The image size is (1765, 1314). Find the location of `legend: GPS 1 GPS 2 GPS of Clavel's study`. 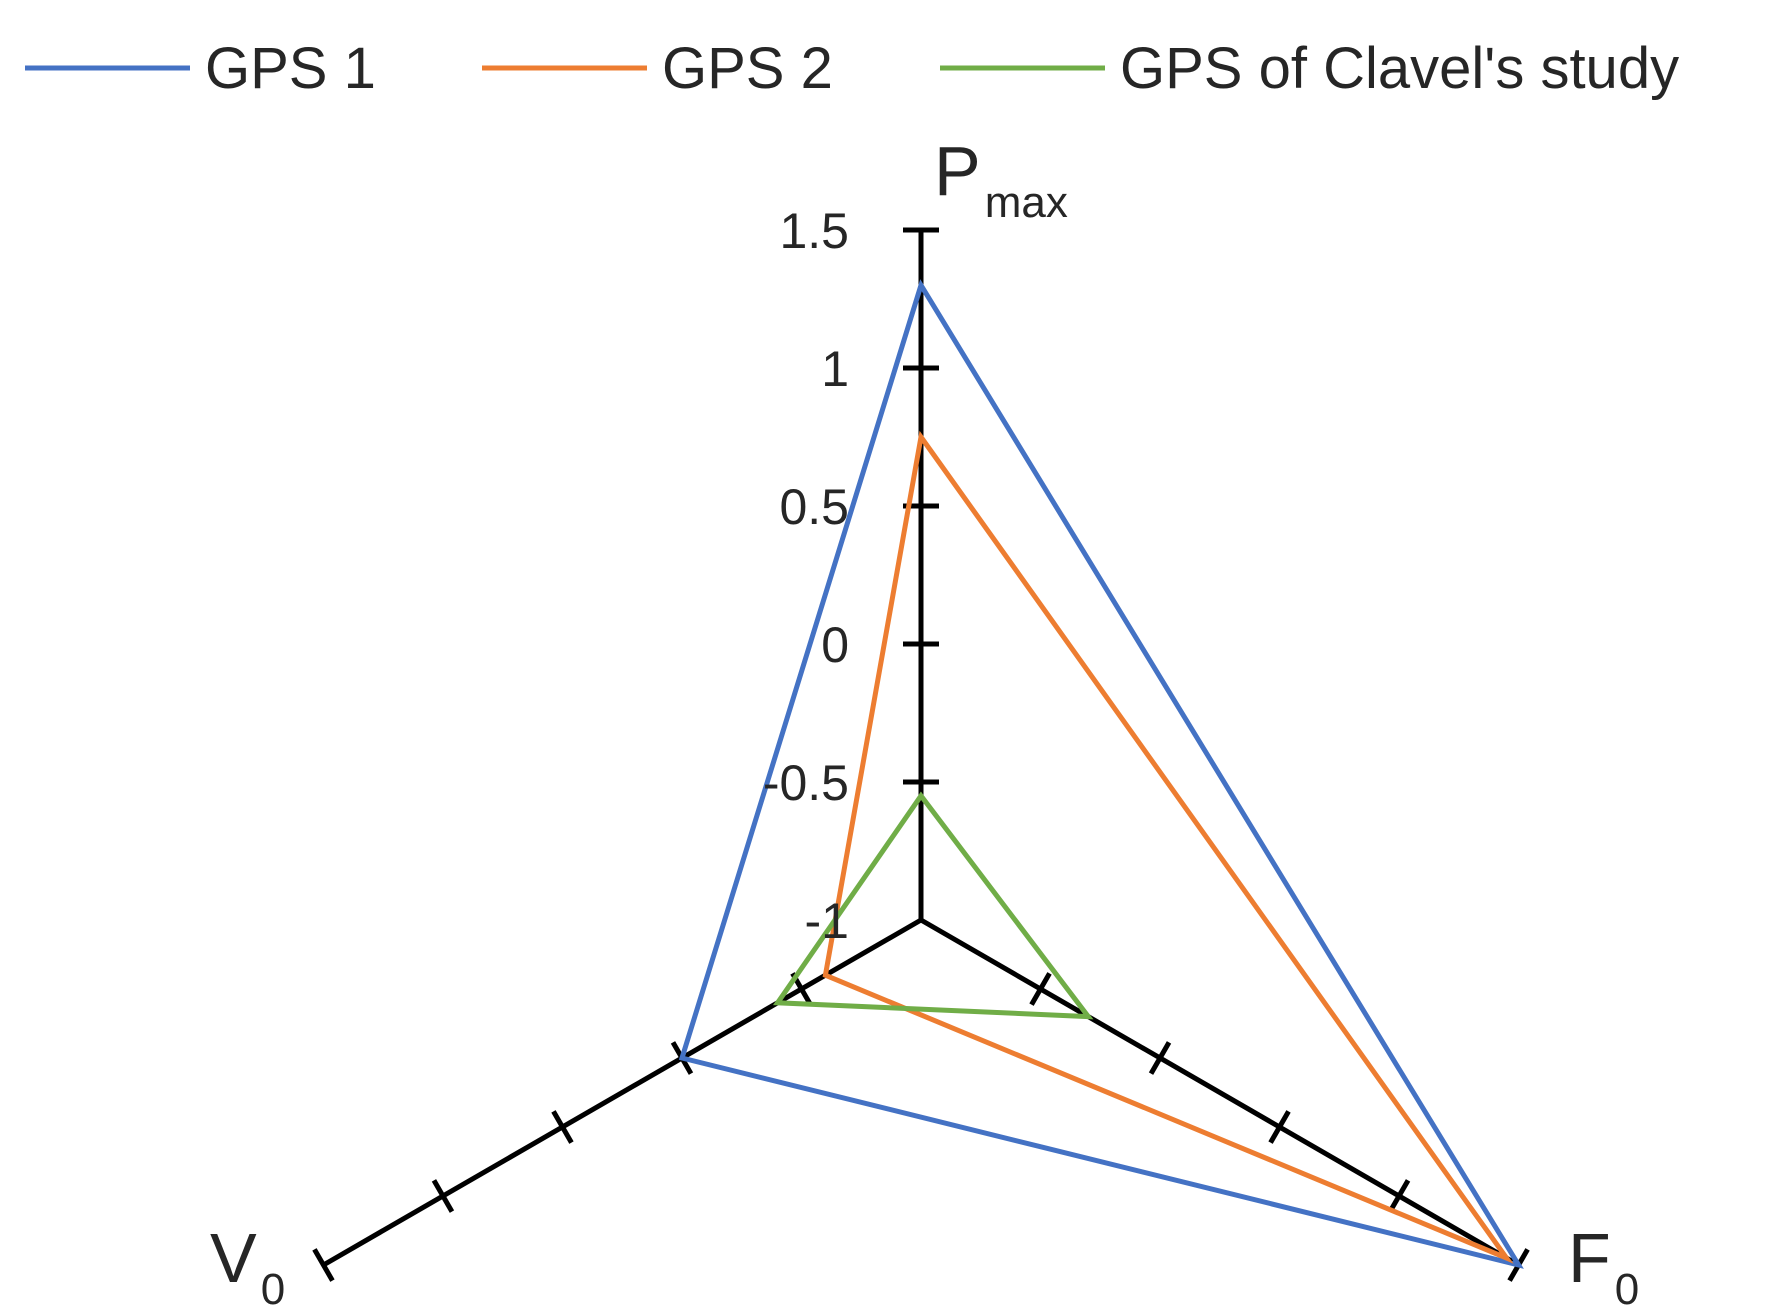

legend: GPS 1 GPS 2 GPS of Clavel's study is located at coordinates (852, 68).